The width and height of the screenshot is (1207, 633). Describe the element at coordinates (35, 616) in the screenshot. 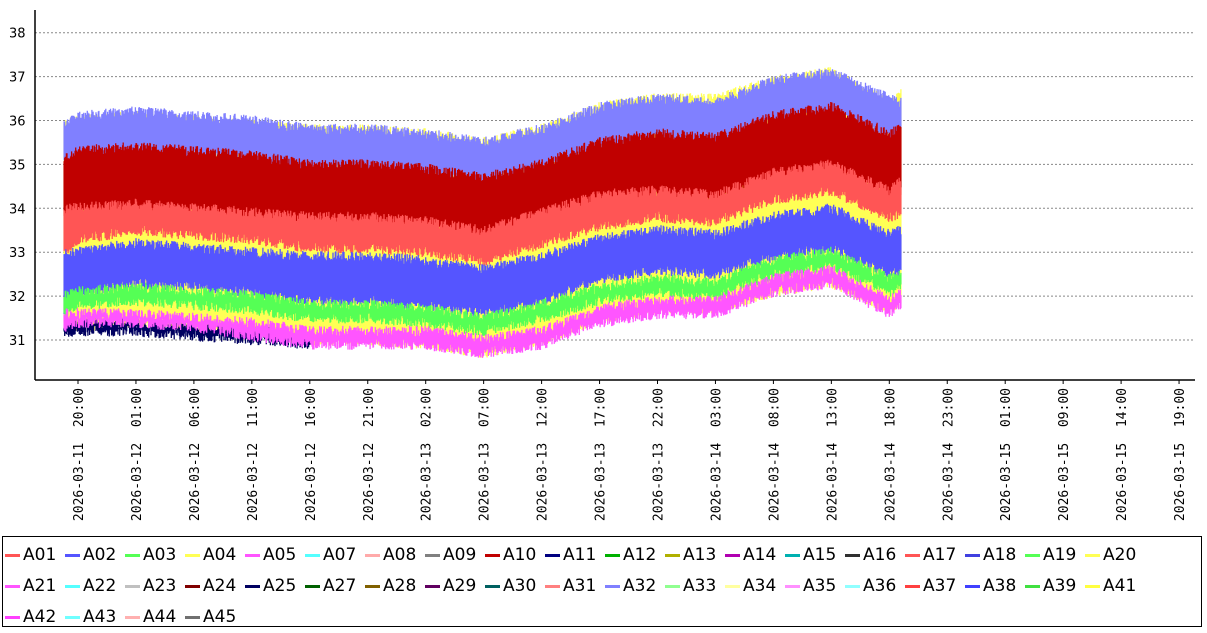

I see `legend-item: A42` at that location.